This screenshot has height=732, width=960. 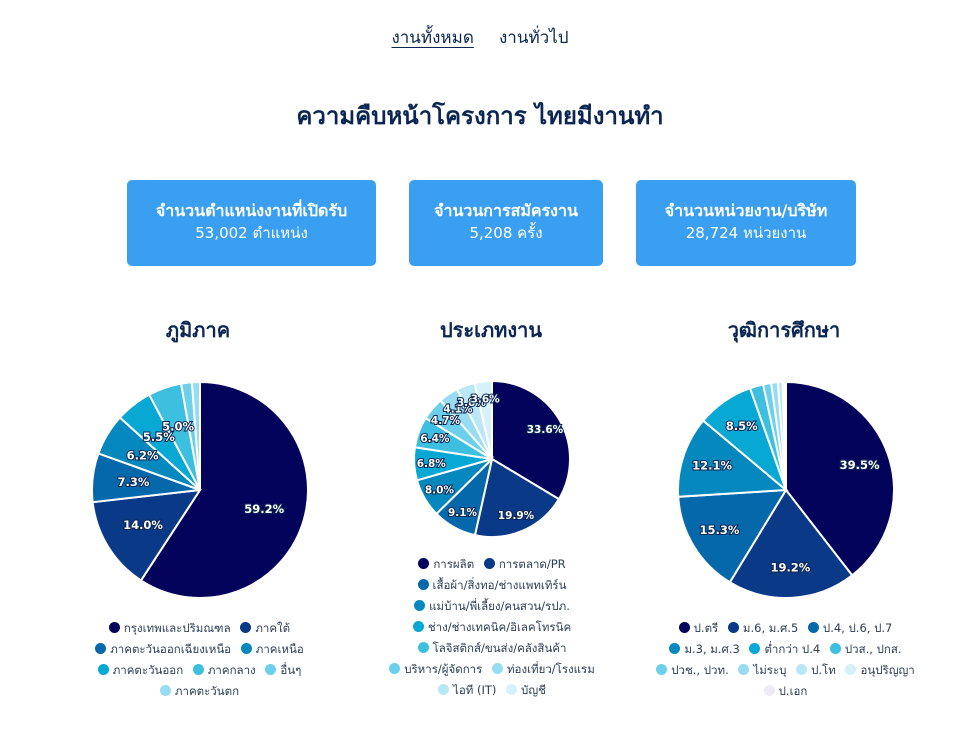 I want to click on legend-item: ภาคกลาง, so click(x=224, y=670).